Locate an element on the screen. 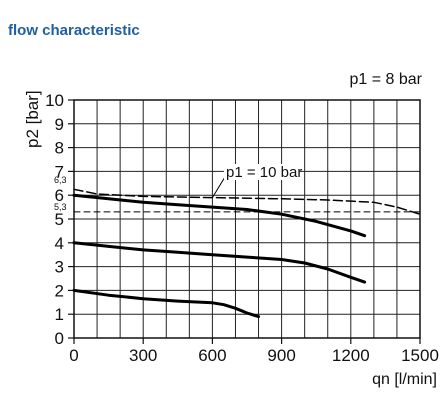 This screenshot has height=399, width=441. y-tick-label: 0 is located at coordinates (59, 338).